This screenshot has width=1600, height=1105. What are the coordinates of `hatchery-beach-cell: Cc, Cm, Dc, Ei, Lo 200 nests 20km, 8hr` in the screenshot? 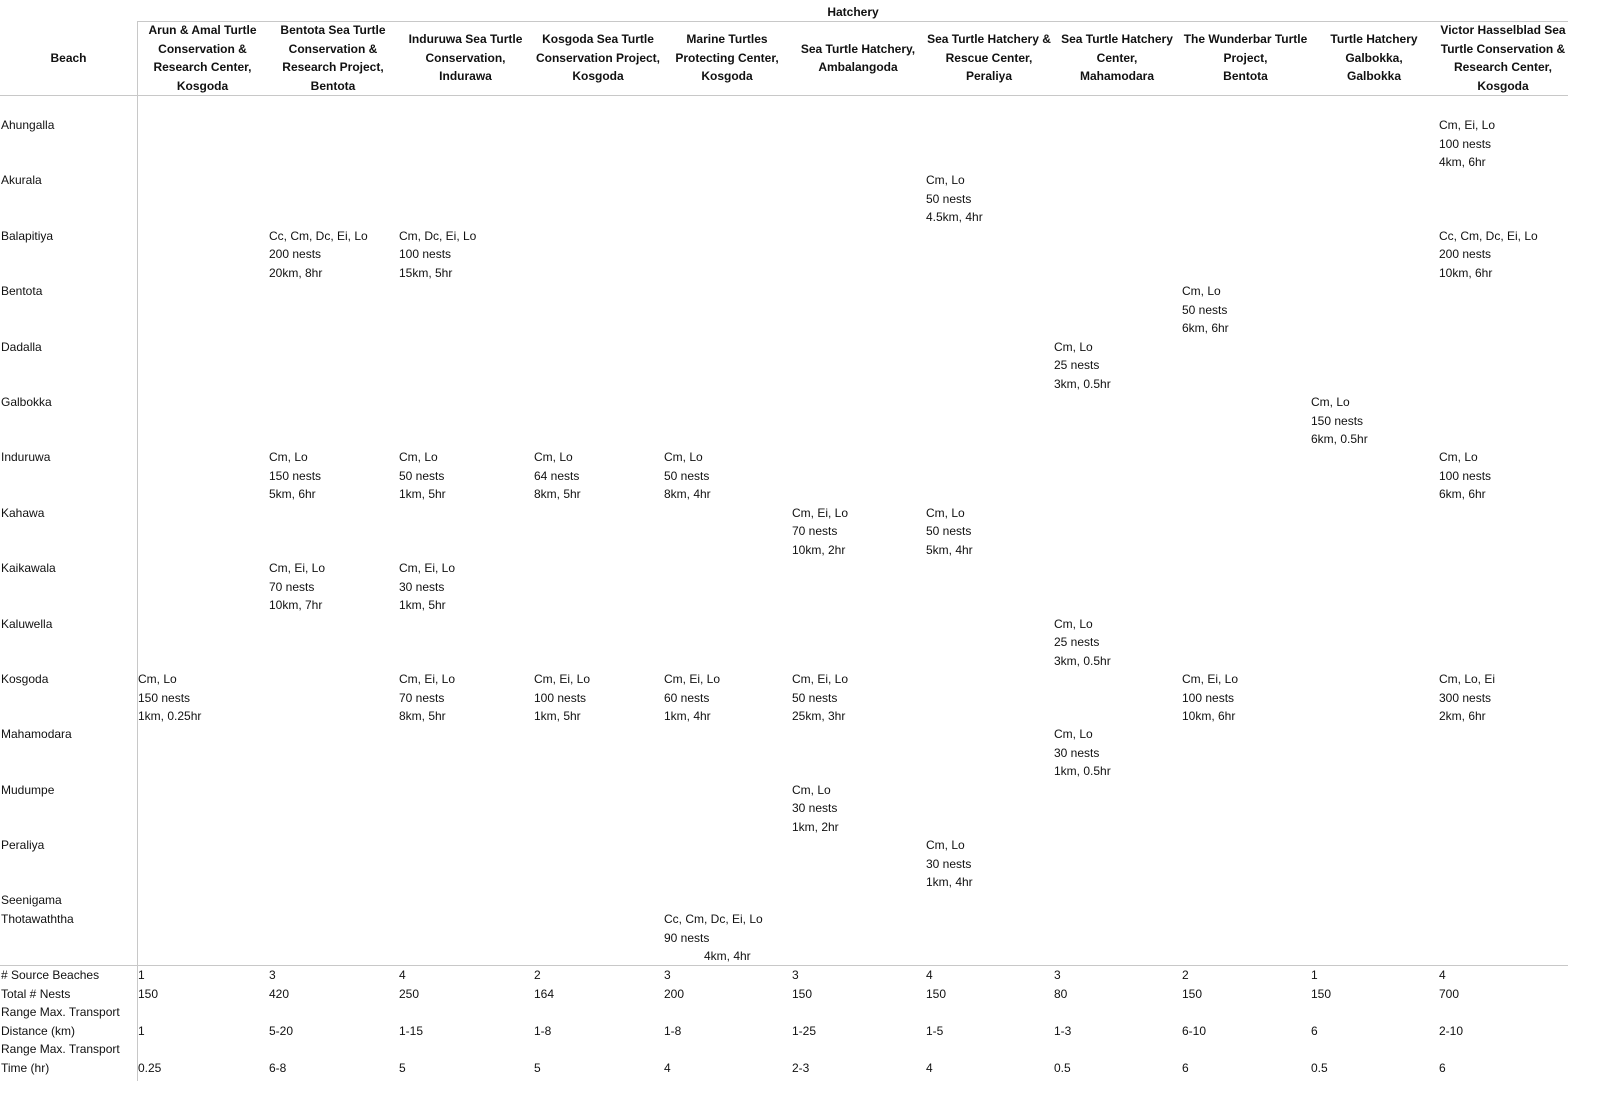 It's located at (318, 255).